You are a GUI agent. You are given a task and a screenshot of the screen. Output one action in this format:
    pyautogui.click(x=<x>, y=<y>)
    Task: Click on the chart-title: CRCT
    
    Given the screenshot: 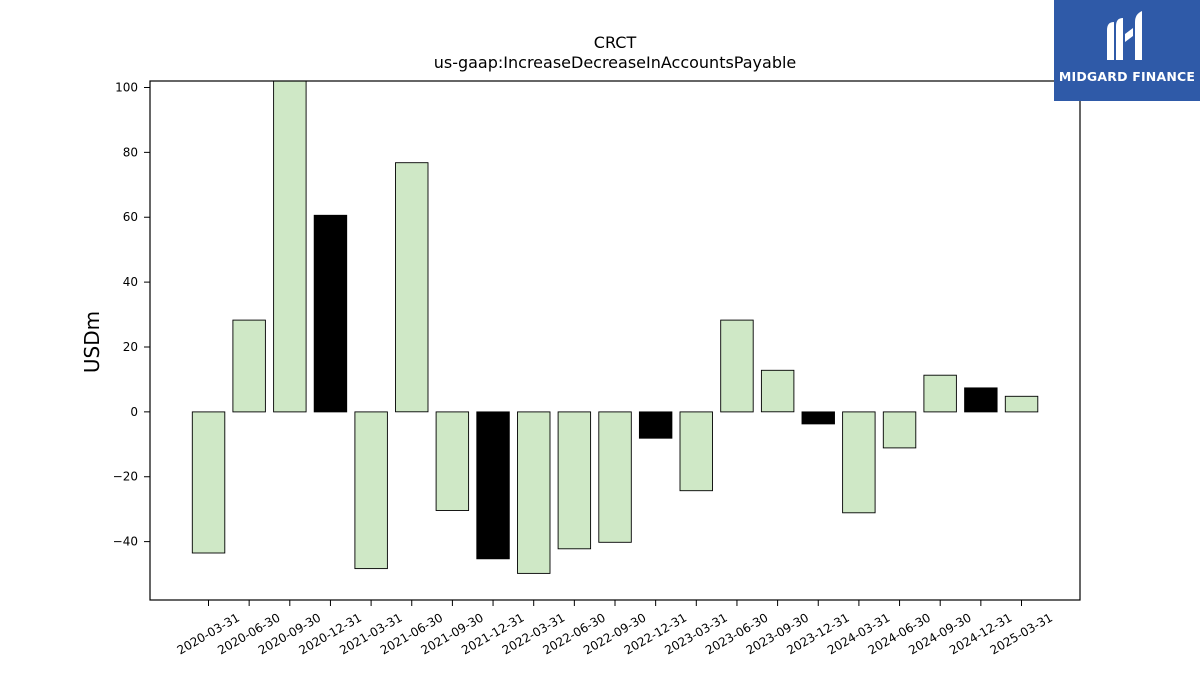 What is the action you would take?
    pyautogui.click(x=615, y=42)
    